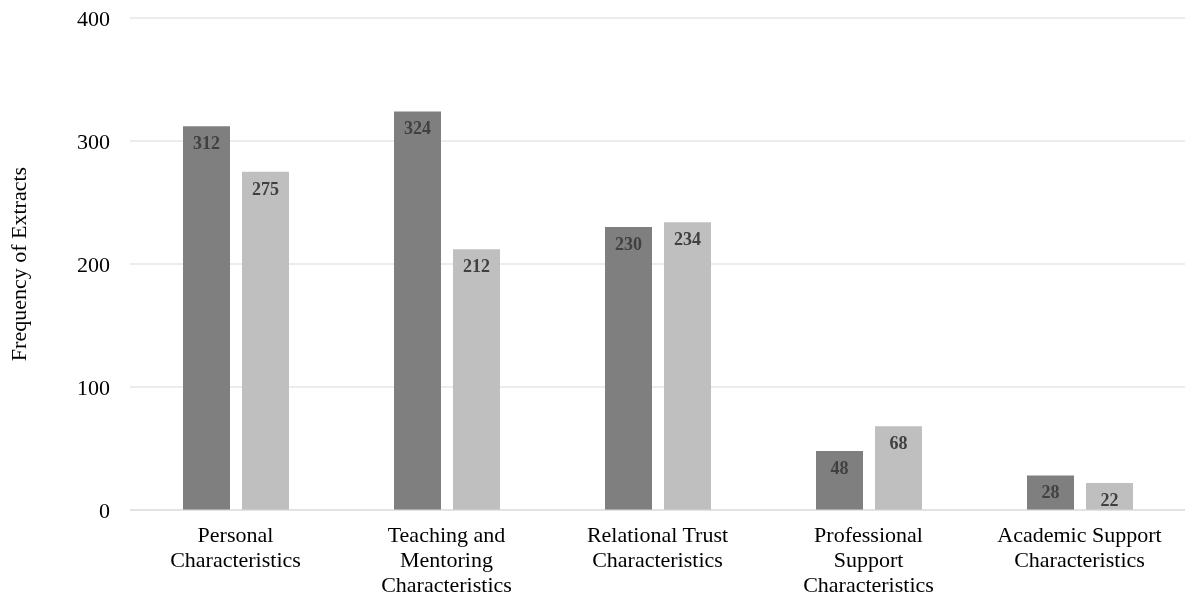 The height and width of the screenshot is (608, 1199). What do you see at coordinates (476, 266) in the screenshot?
I see `data-label: 212` at bounding box center [476, 266].